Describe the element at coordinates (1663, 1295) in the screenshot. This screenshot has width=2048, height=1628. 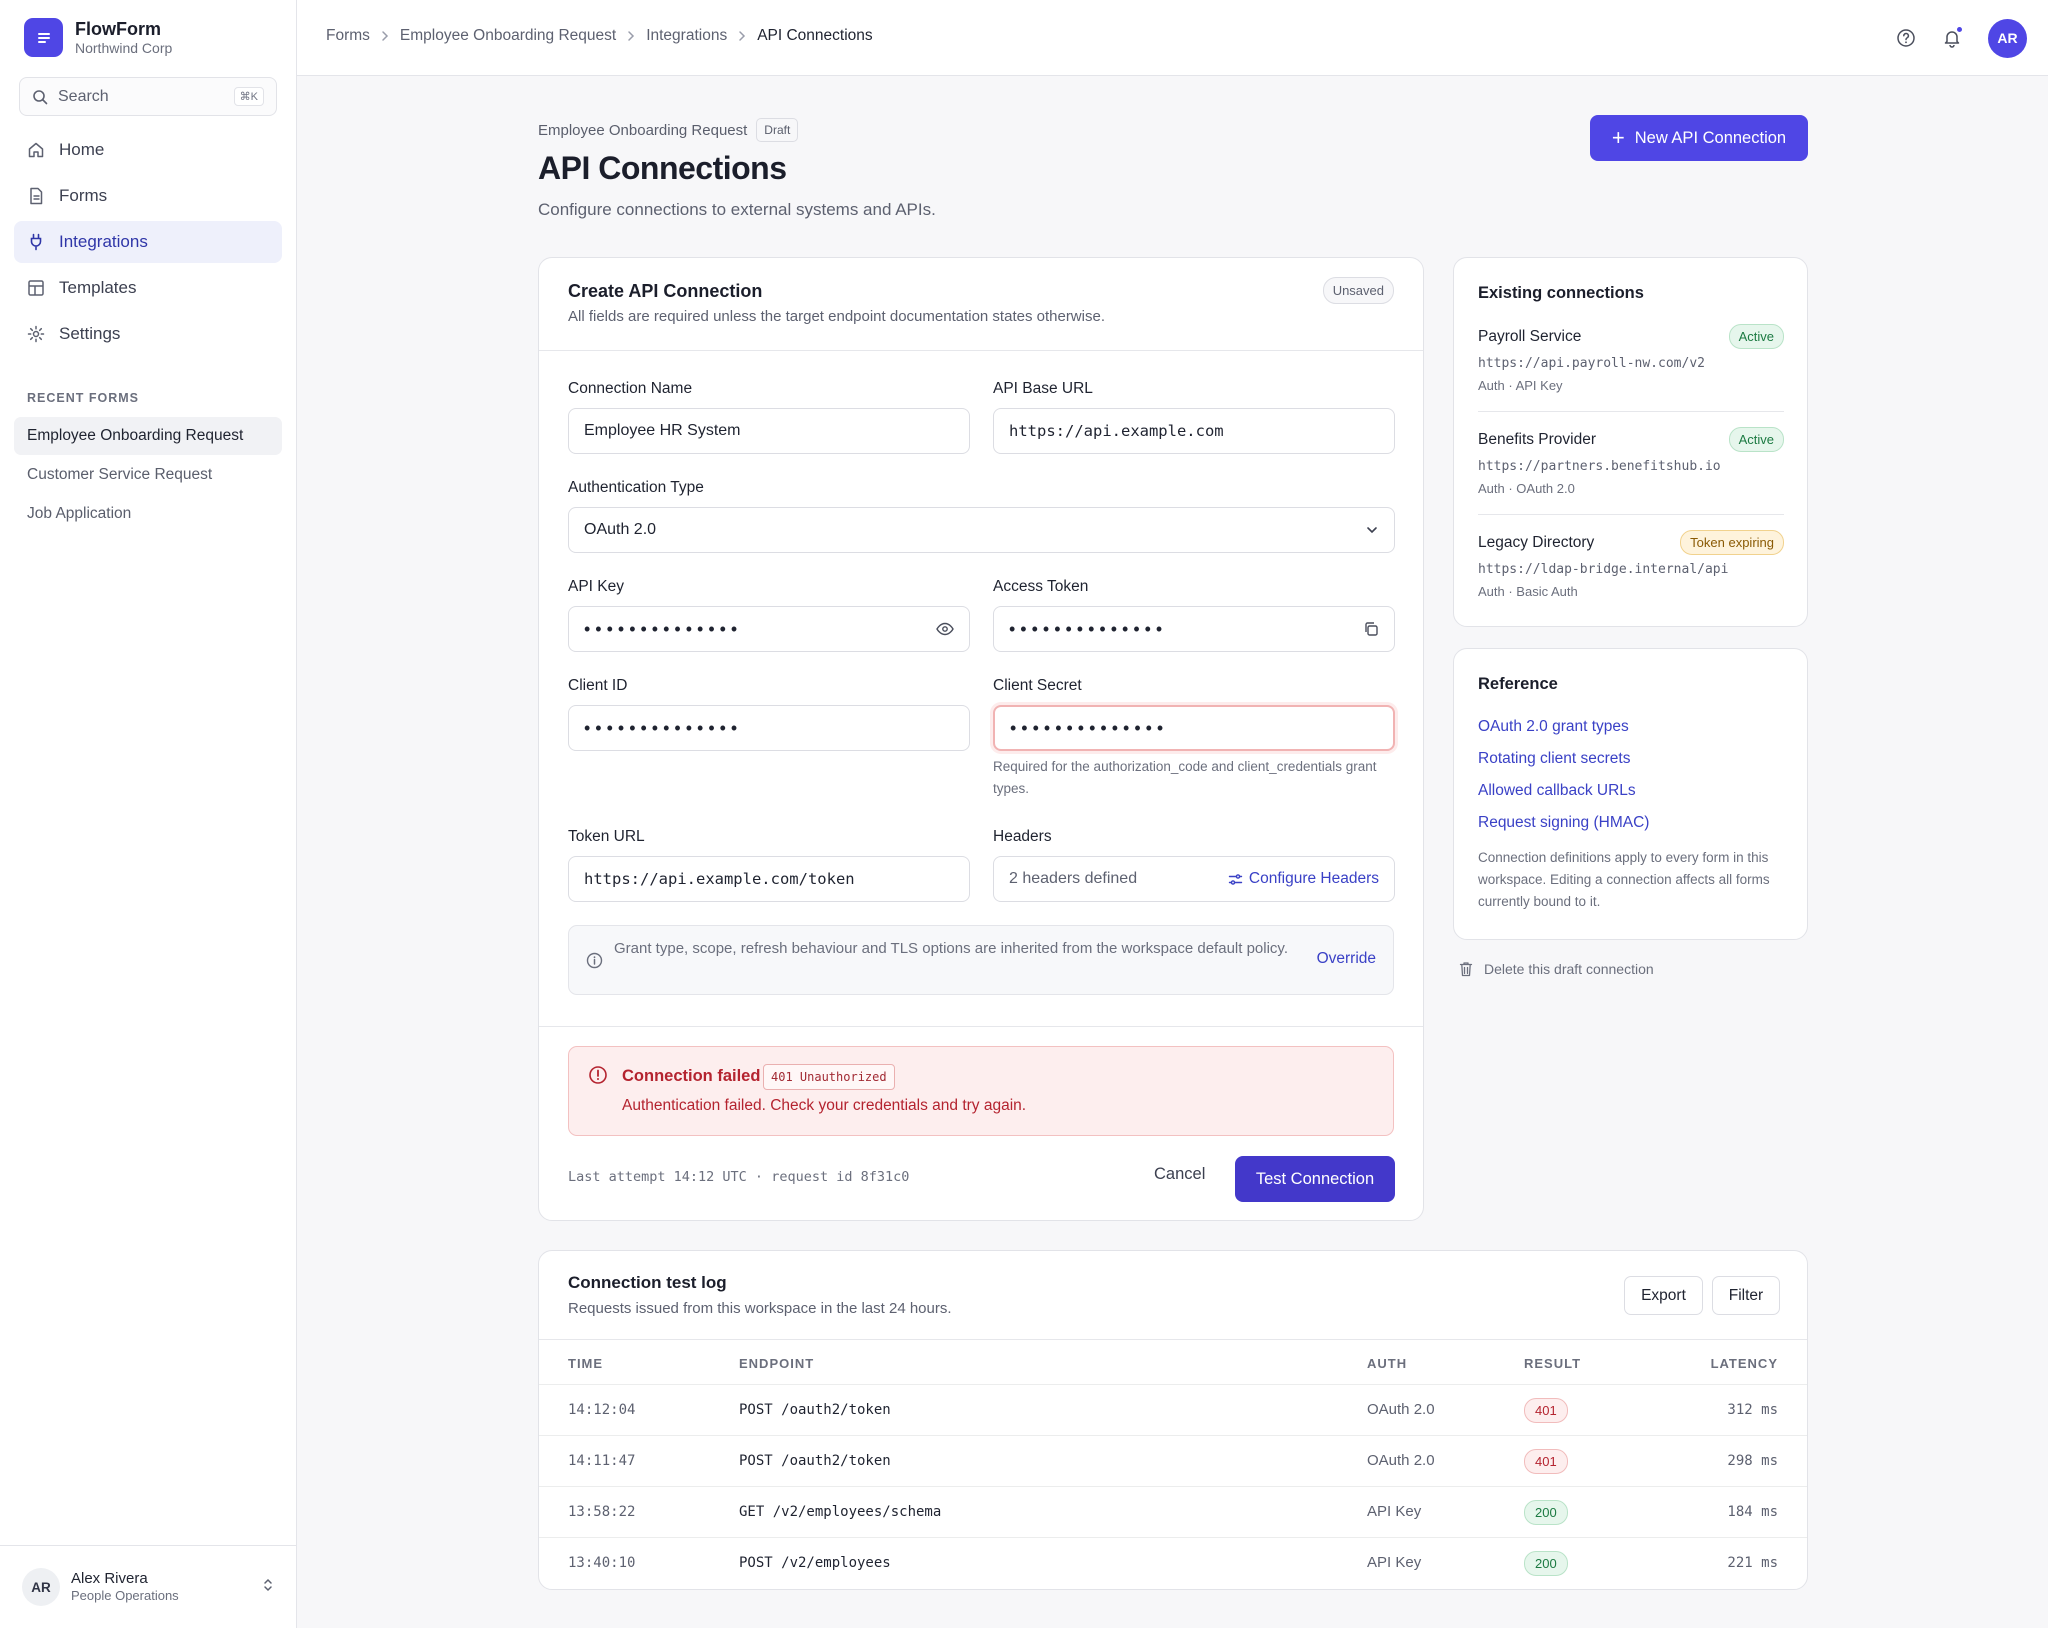
I see `export-button: Export` at that location.